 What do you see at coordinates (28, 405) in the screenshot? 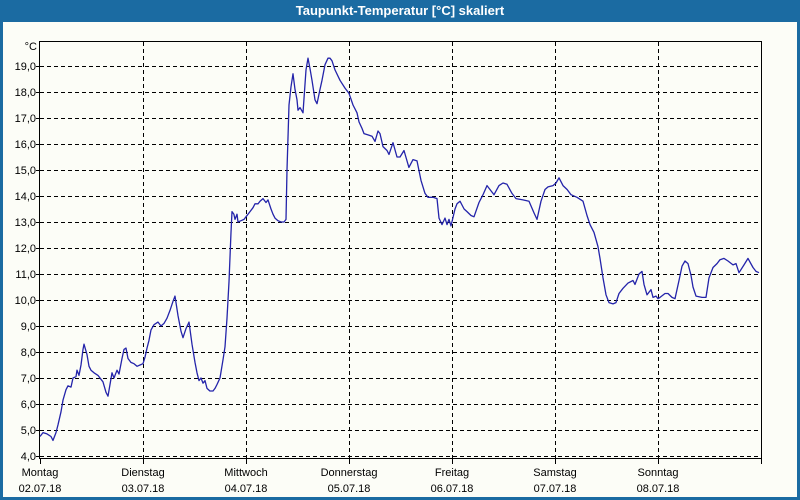
I see `y-tick-label: 6,0` at bounding box center [28, 405].